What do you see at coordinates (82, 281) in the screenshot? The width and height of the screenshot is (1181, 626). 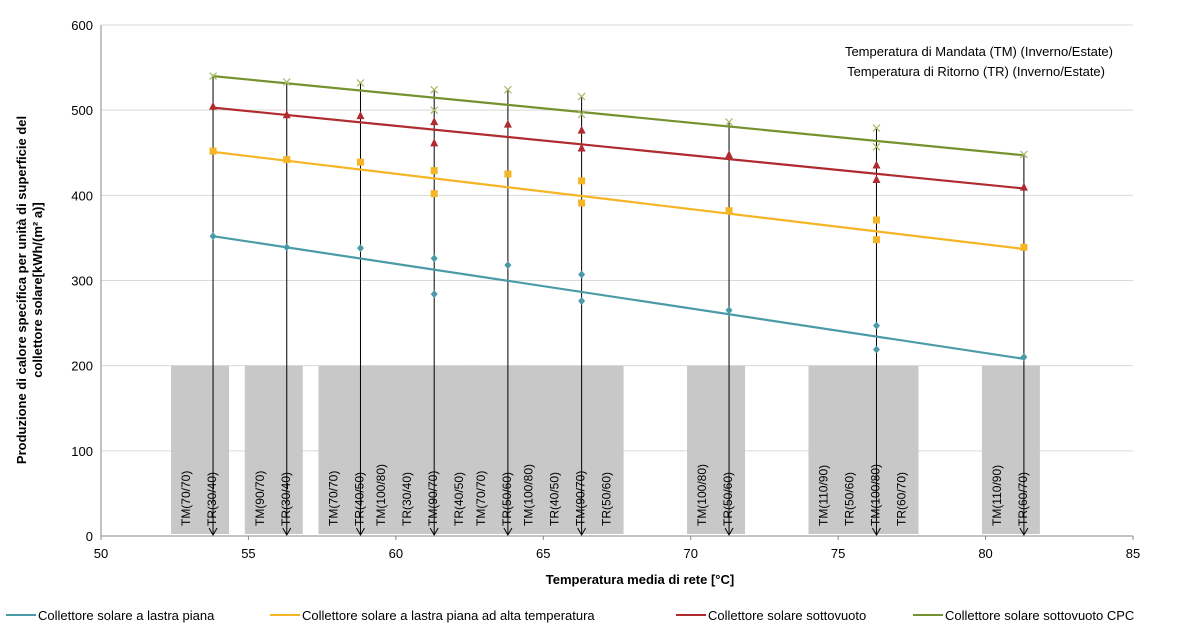 I see `y-tick-label: 300` at bounding box center [82, 281].